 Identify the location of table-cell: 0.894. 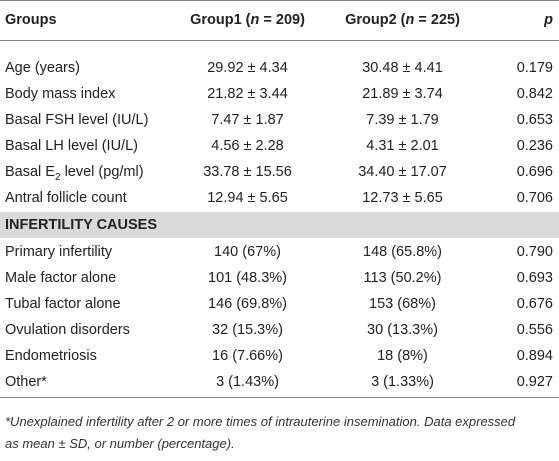
(534, 356).